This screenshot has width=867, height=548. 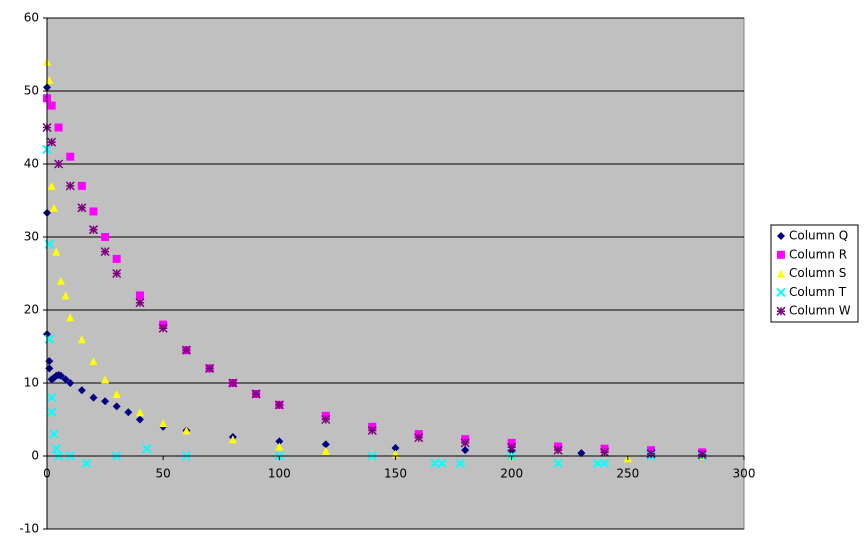 What do you see at coordinates (29, 529) in the screenshot?
I see `y-tick-label: -10` at bounding box center [29, 529].